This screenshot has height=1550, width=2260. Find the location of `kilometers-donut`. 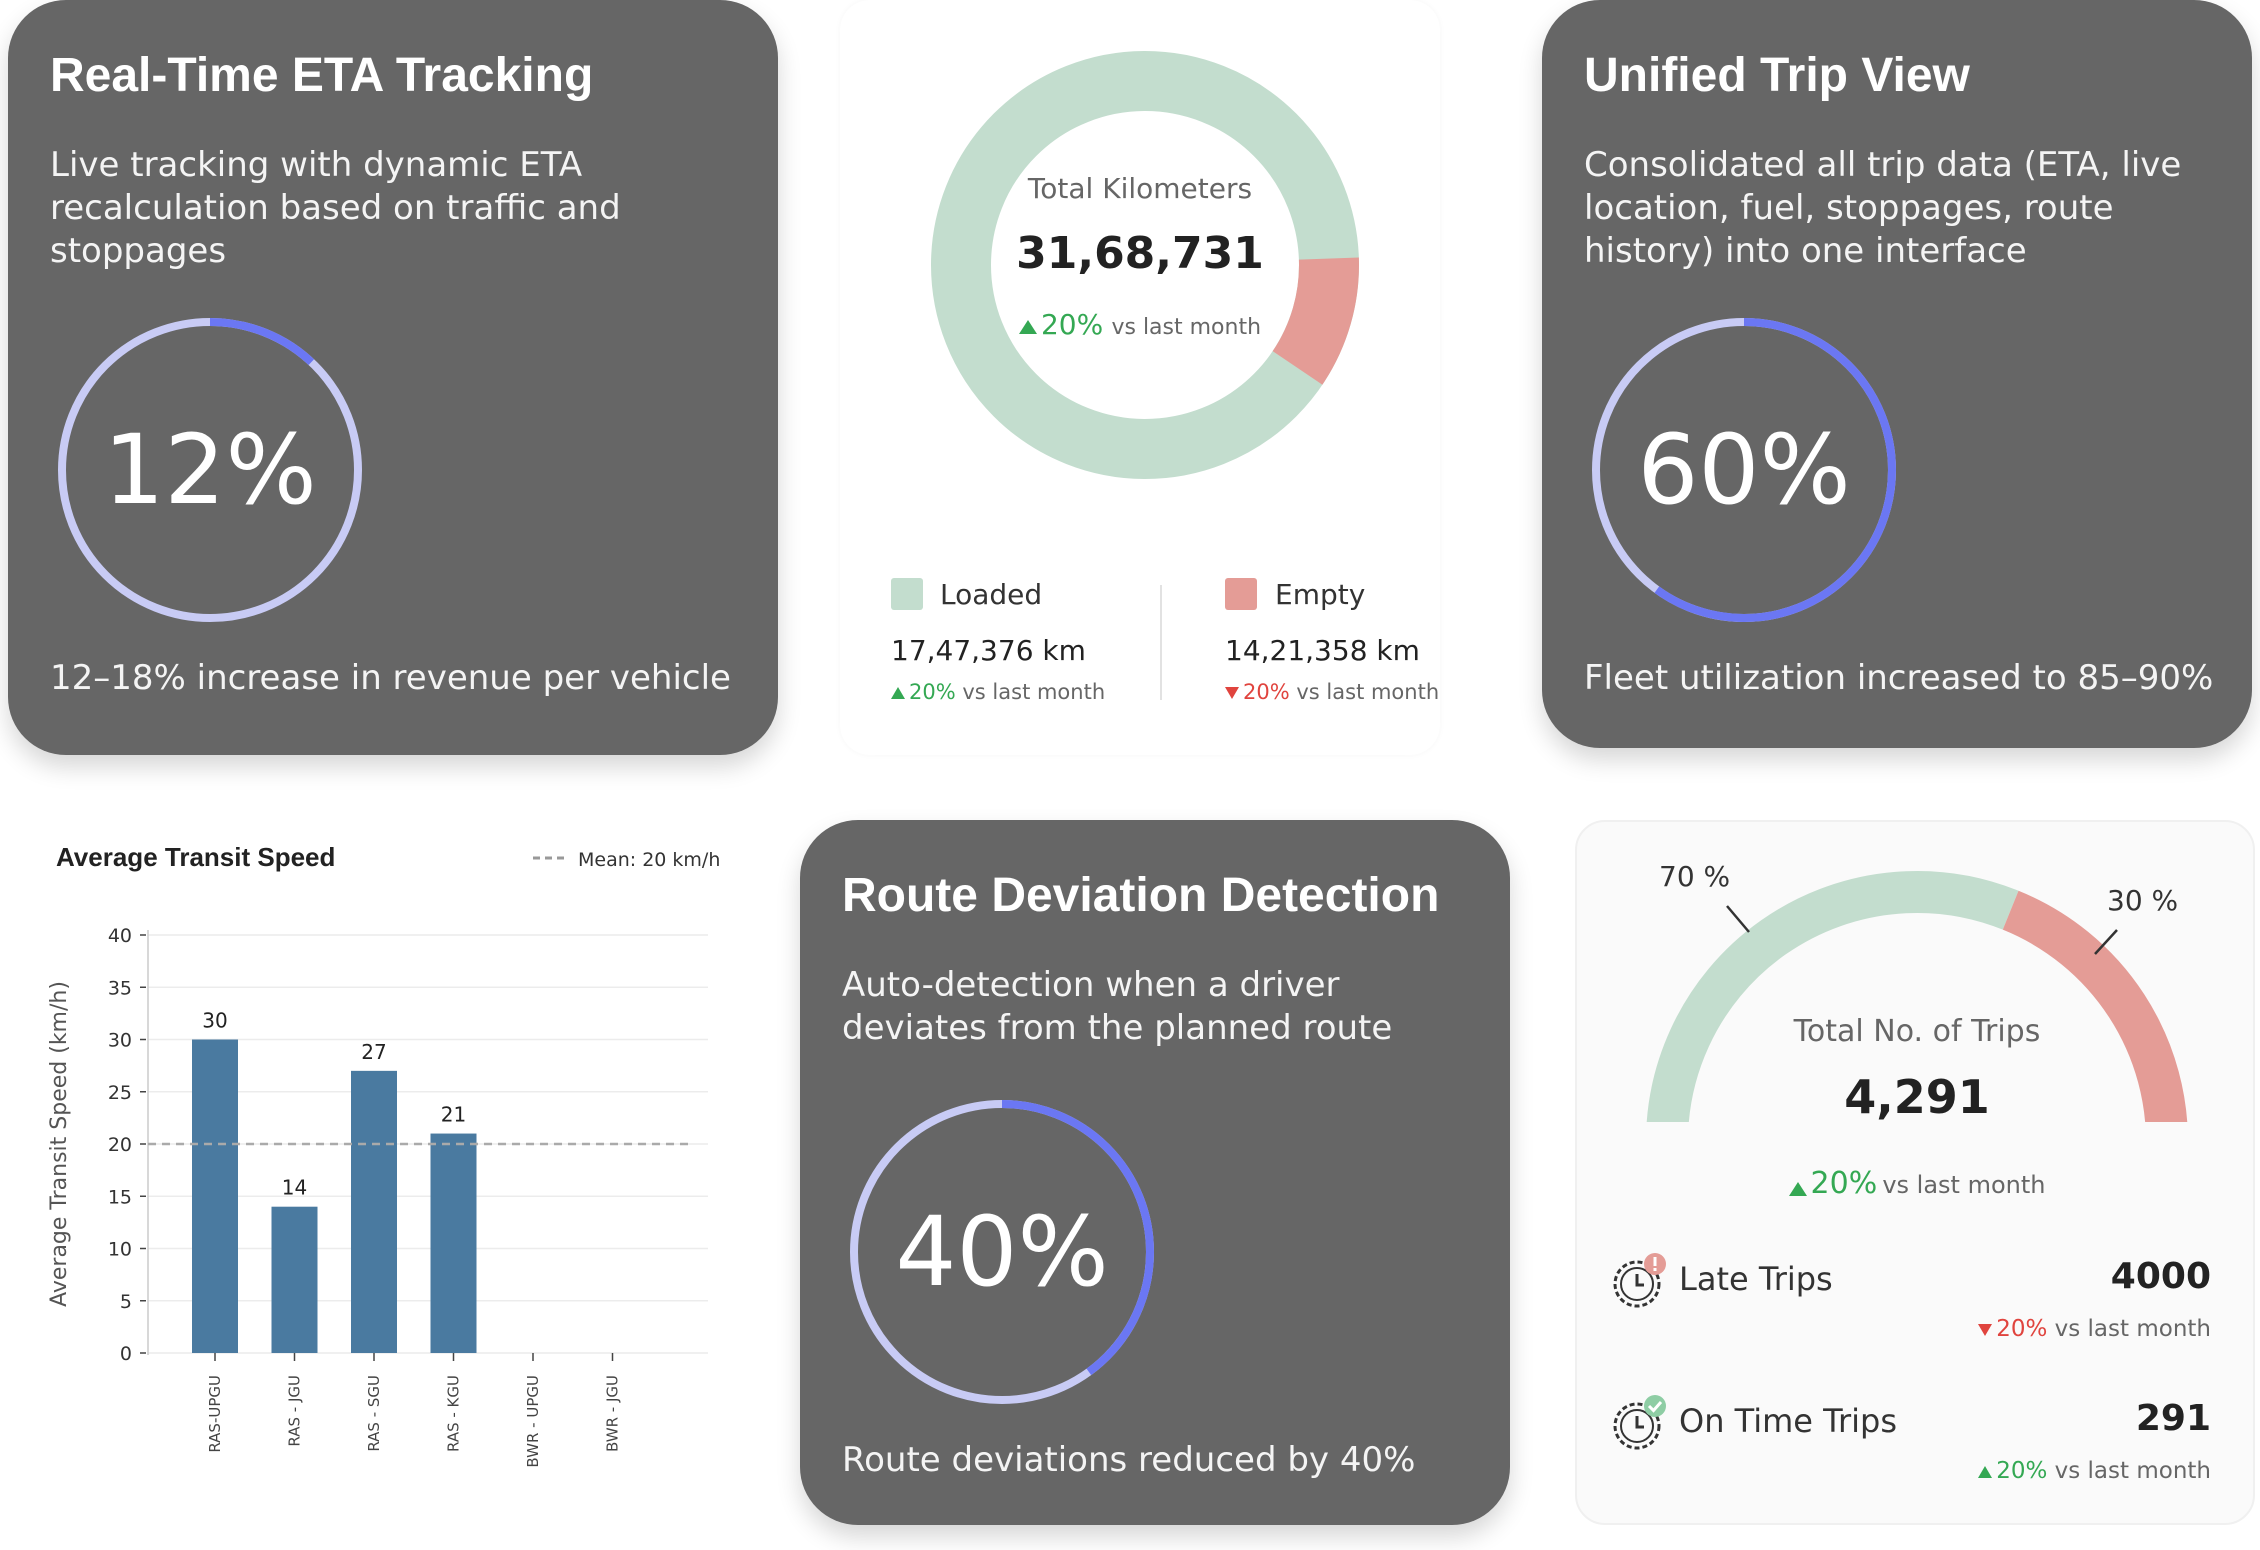

kilometers-donut is located at coordinates (1145, 264).